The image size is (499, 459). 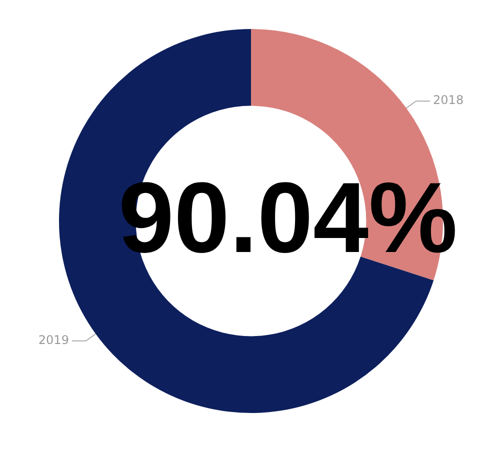 What do you see at coordinates (448, 100) in the screenshot?
I see `slice-label: 2018` at bounding box center [448, 100].